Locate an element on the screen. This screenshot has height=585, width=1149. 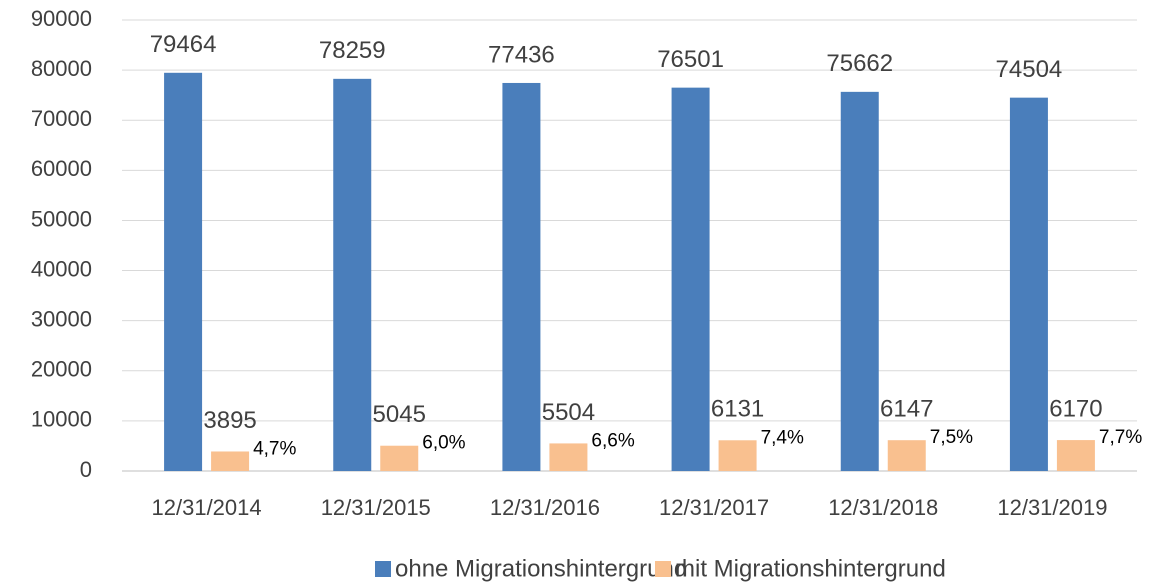
value-label: 5045 is located at coordinates (399, 414).